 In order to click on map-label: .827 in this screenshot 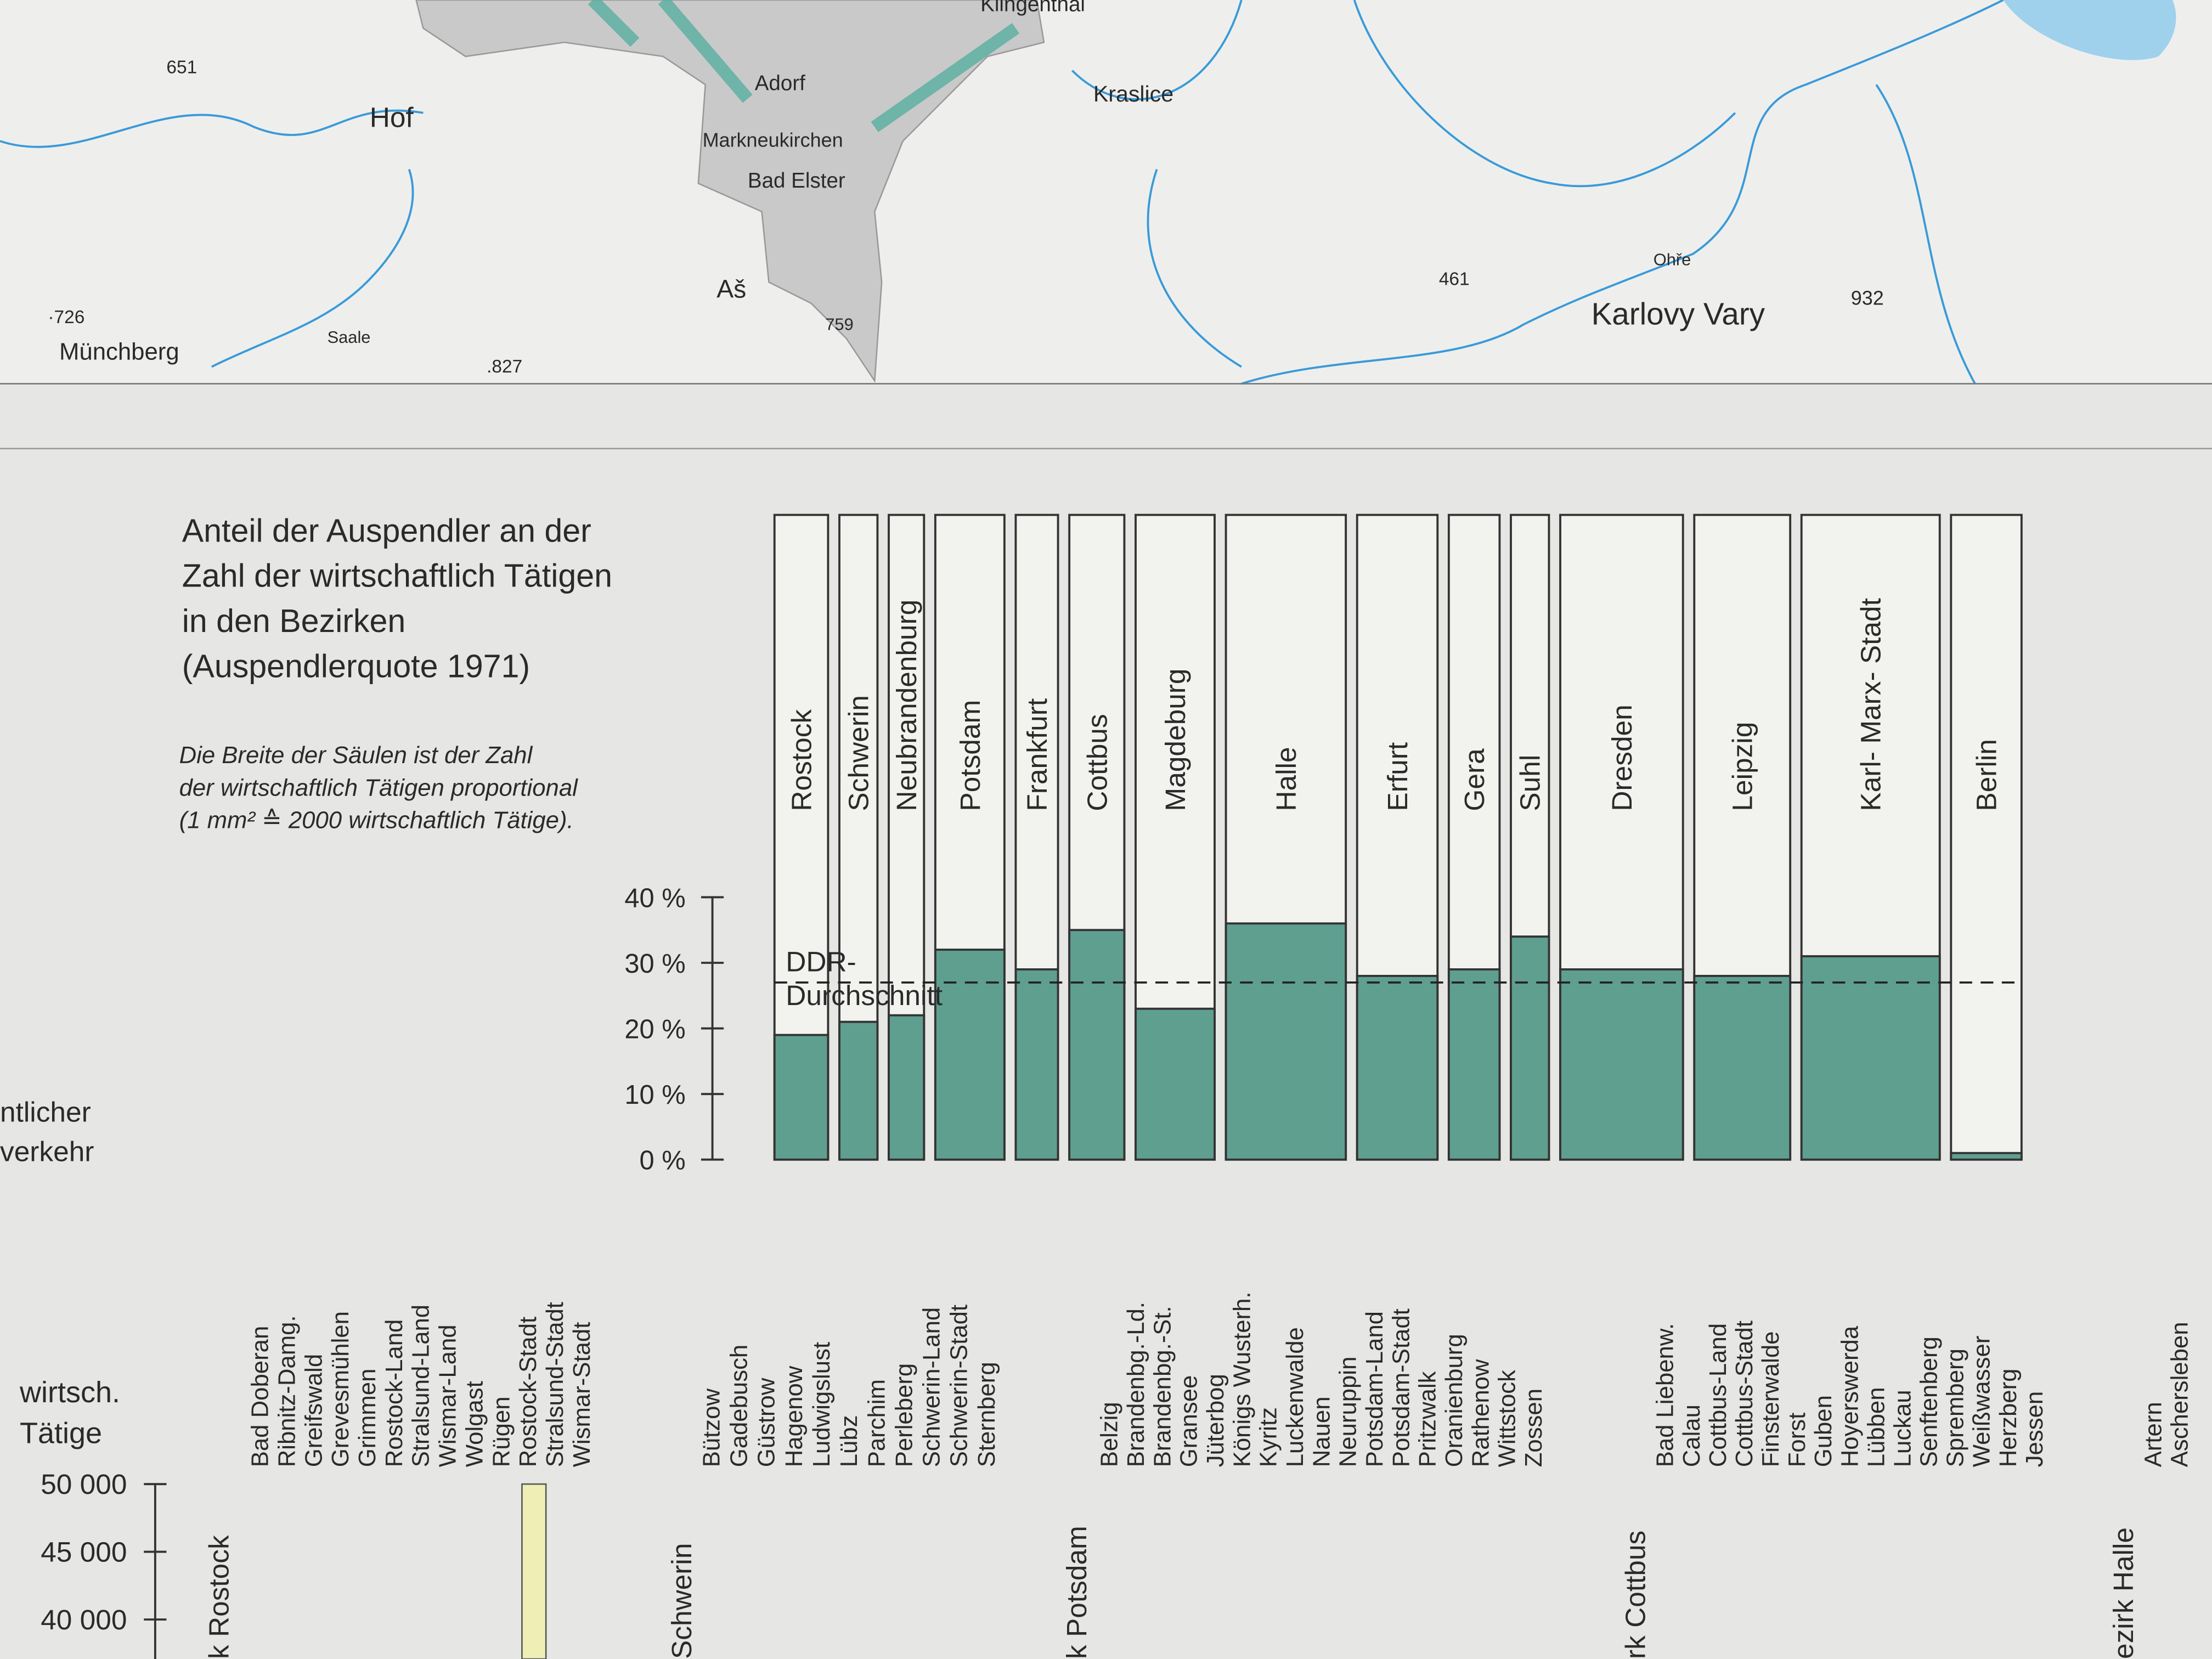, I will do `click(504, 367)`.